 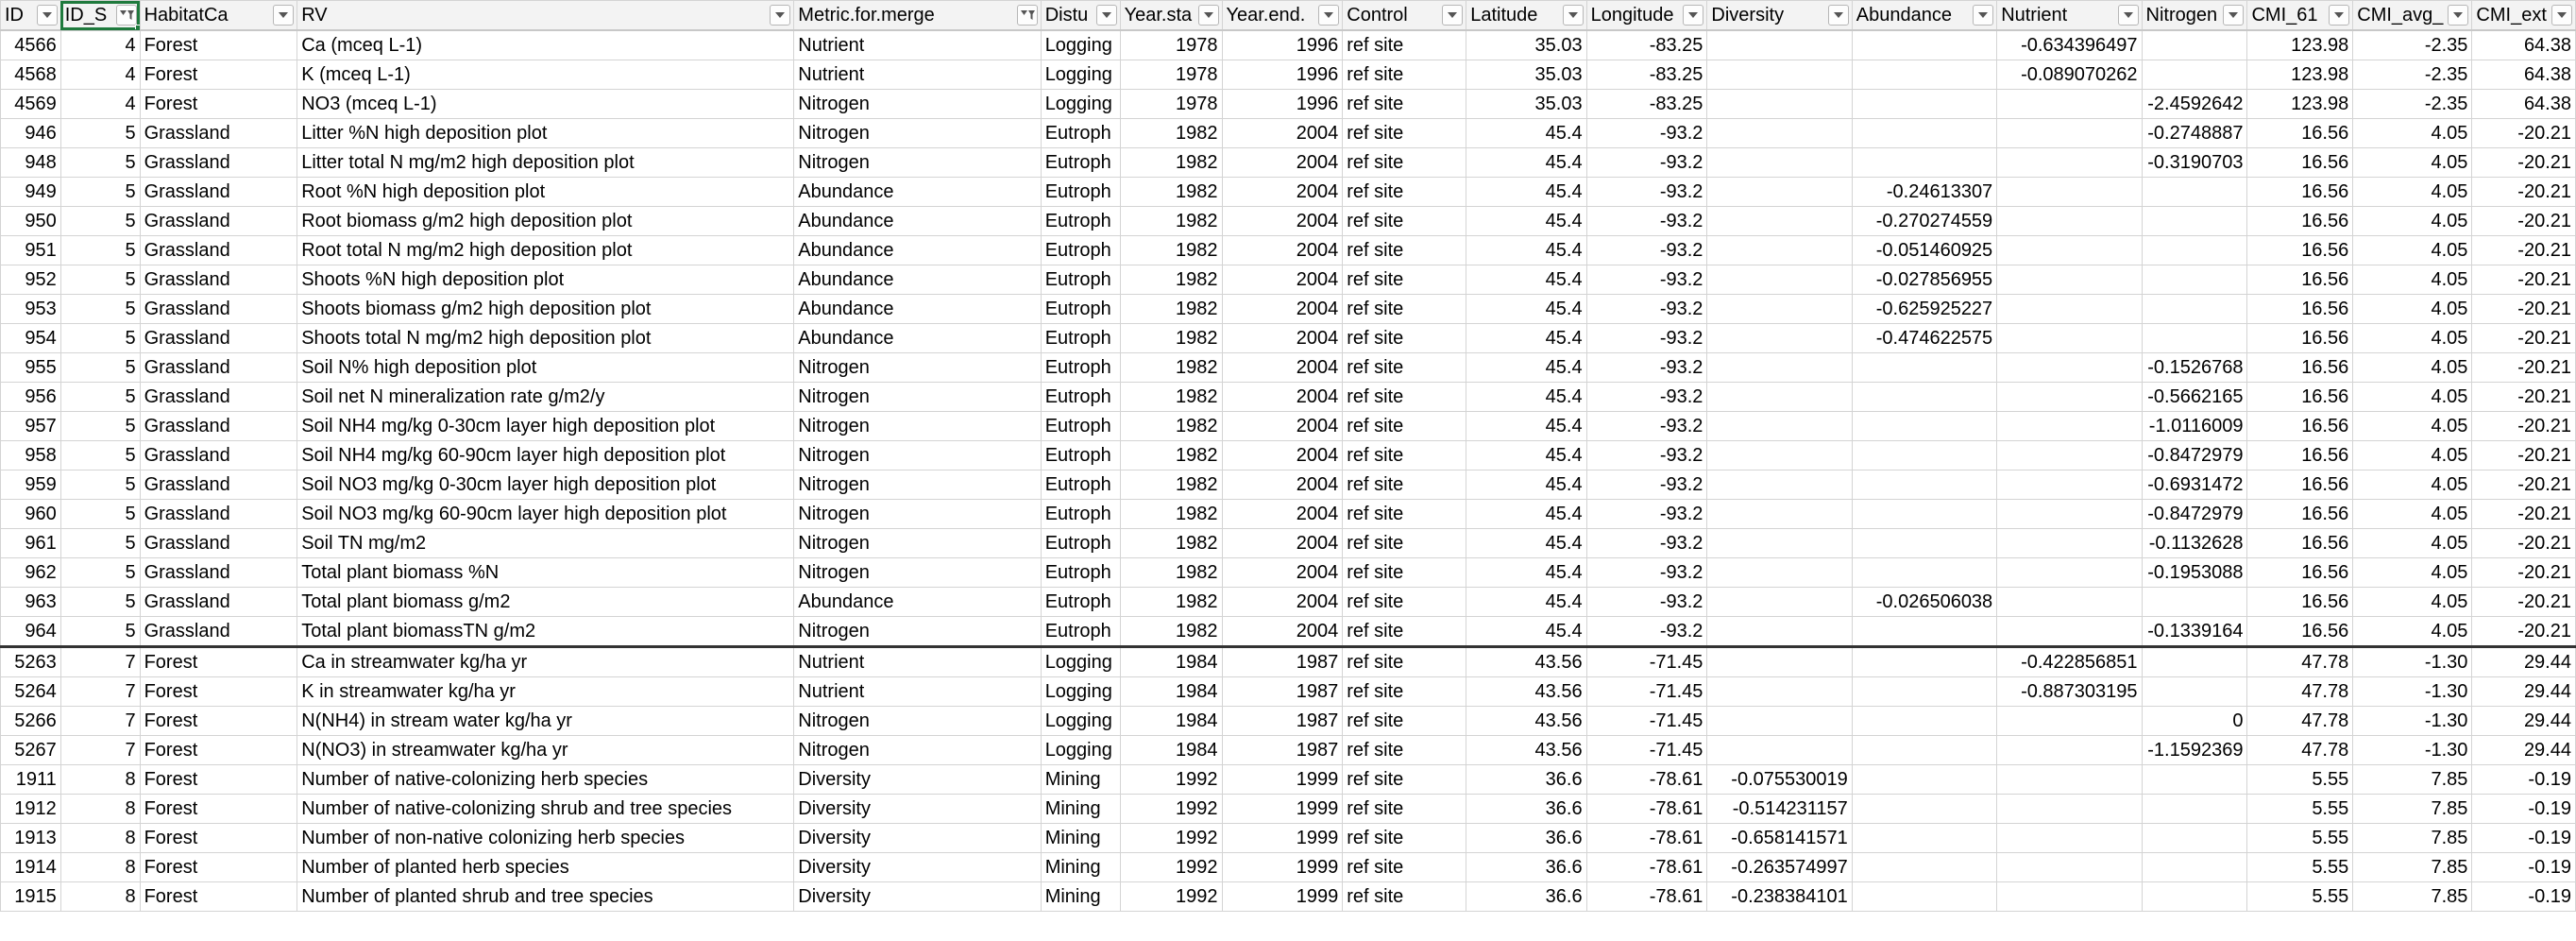 What do you see at coordinates (100, 750) in the screenshot?
I see `cell-id-s: 7` at bounding box center [100, 750].